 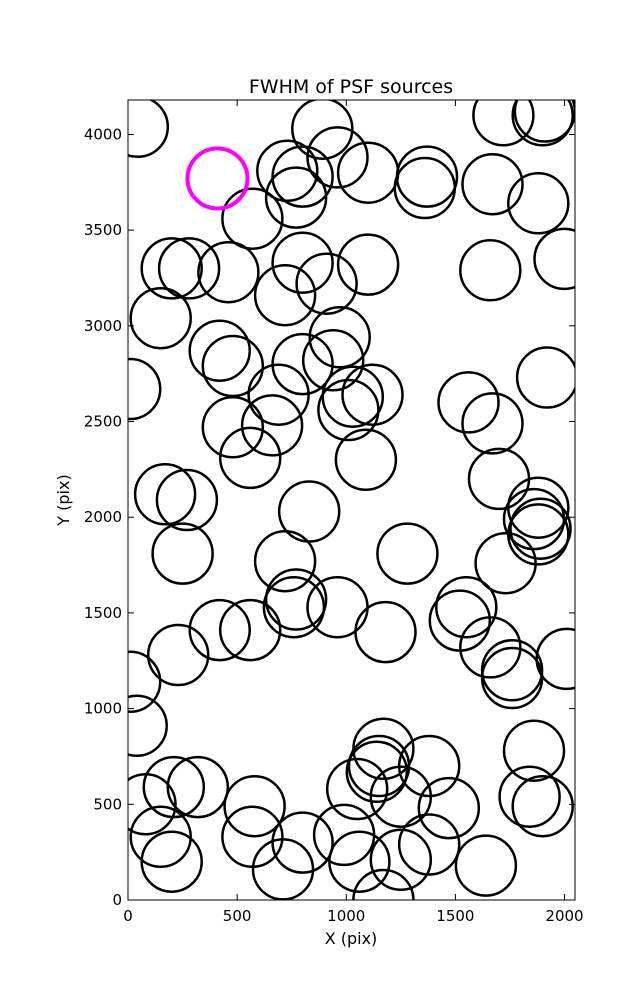 What do you see at coordinates (351, 938) in the screenshot?
I see `x-axis-label: X (pix)` at bounding box center [351, 938].